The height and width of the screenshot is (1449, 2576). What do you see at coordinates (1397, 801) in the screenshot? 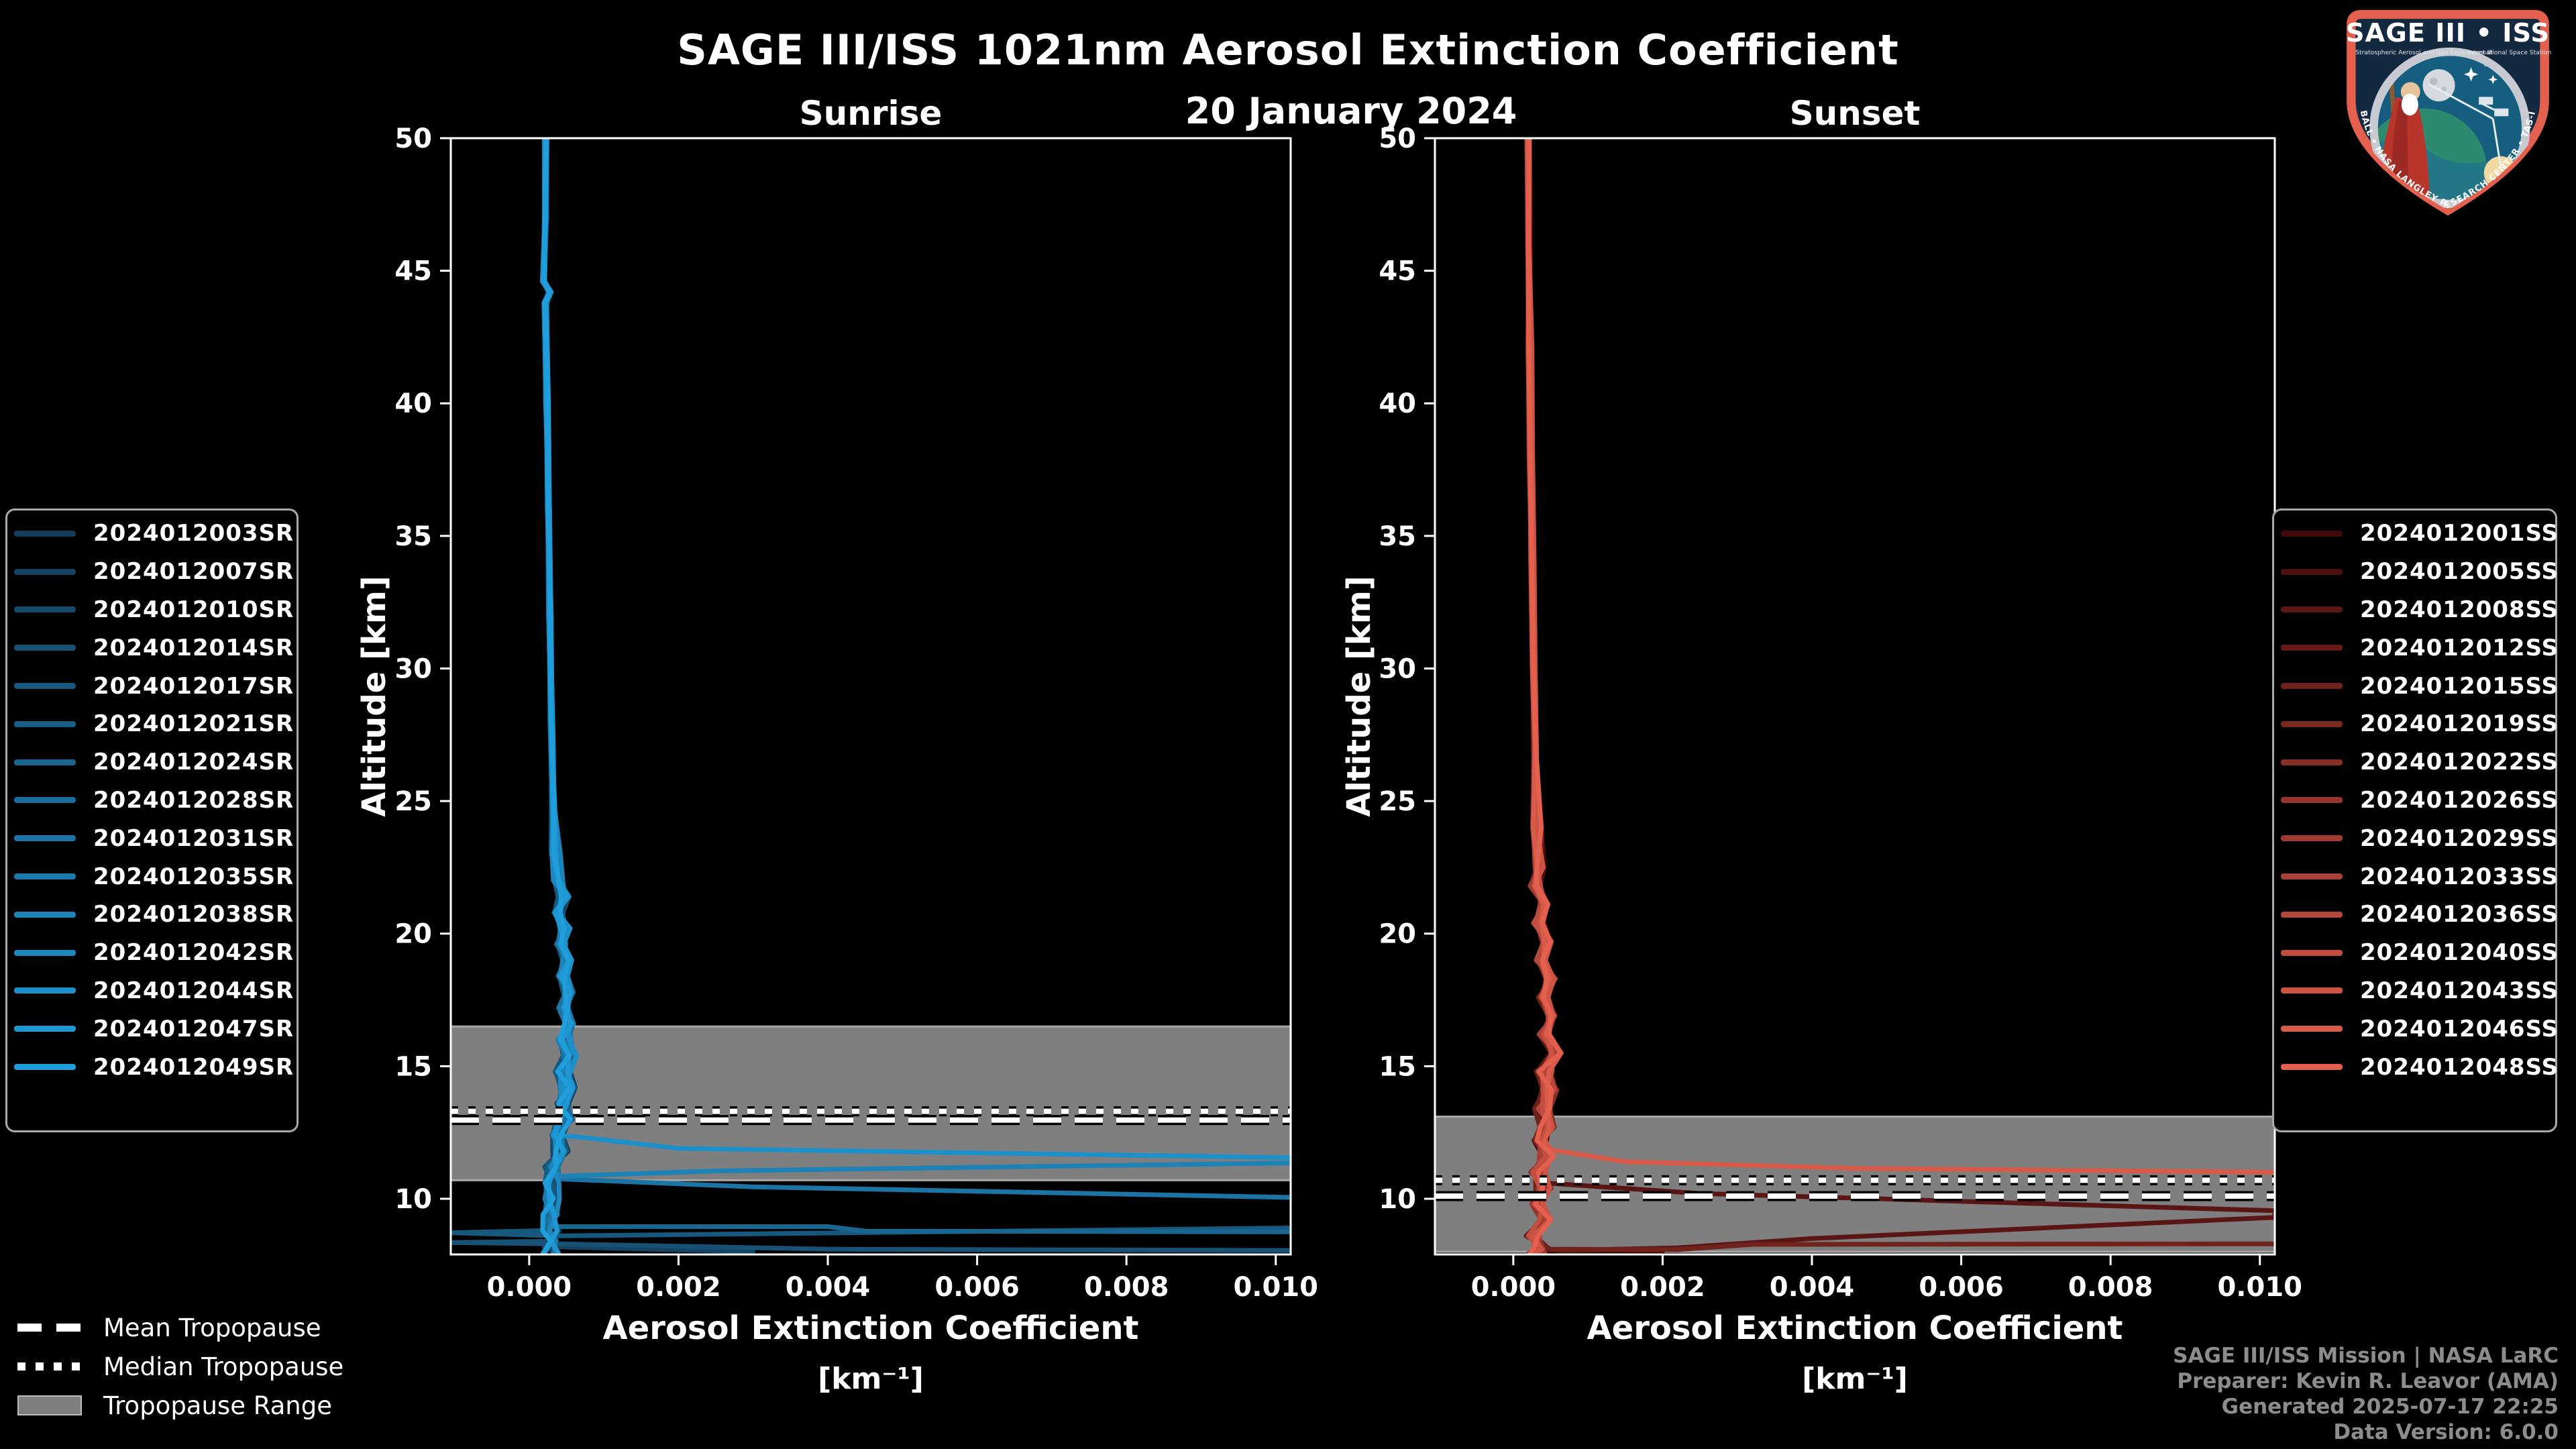
I see `y-tick-label: 25` at bounding box center [1397, 801].